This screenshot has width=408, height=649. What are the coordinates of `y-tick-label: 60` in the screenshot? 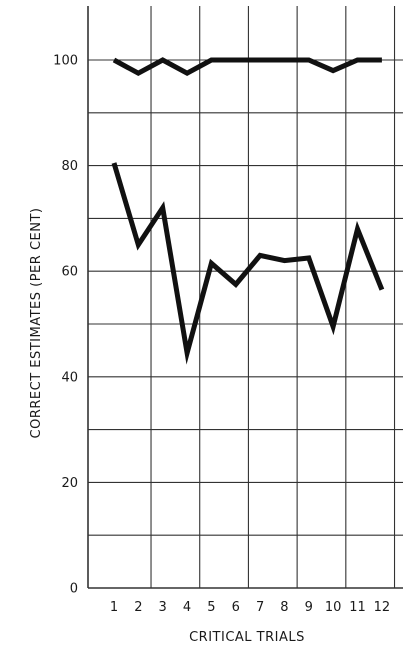 It's located at (69, 272).